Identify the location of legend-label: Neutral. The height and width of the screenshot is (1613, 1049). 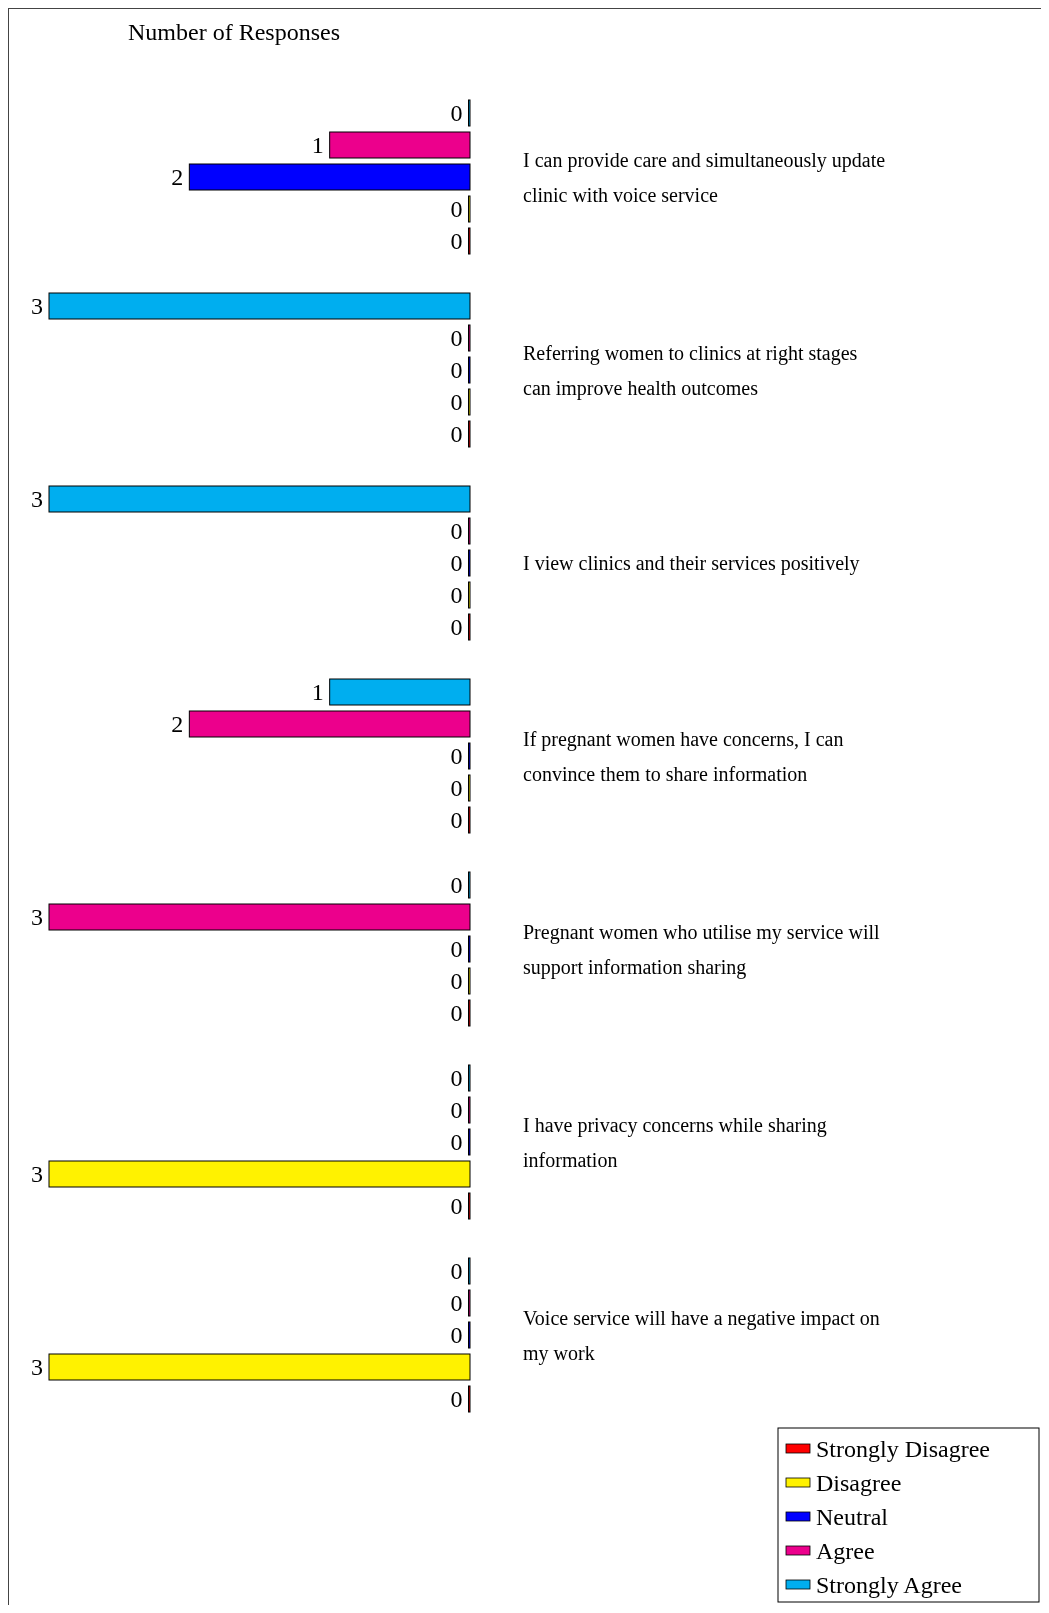
(852, 1517).